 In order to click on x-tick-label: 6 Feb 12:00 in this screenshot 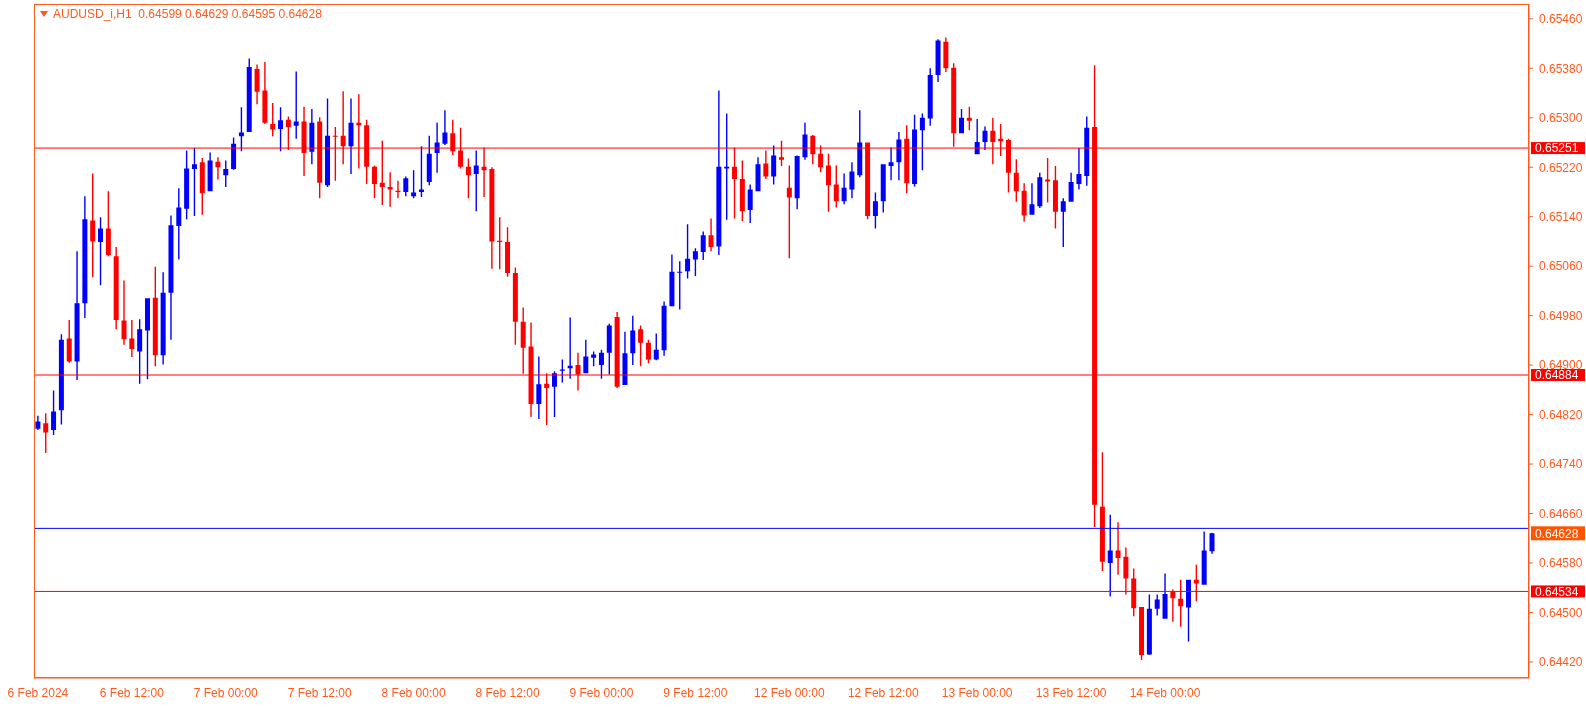, I will do `click(132, 692)`.